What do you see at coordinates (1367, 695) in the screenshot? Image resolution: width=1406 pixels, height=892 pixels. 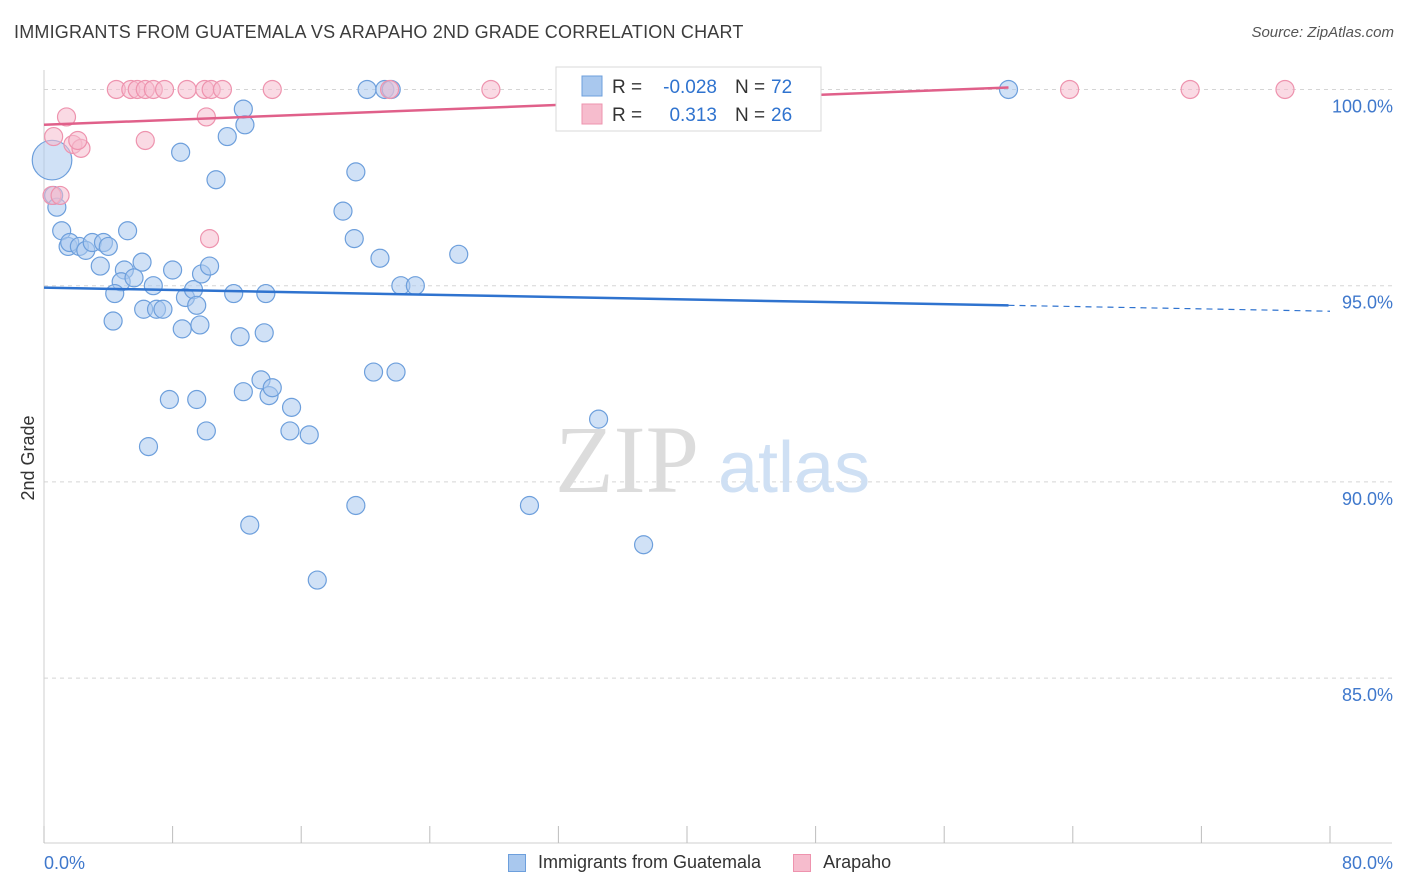 I see `y-tick-label: 85.0%` at bounding box center [1367, 695].